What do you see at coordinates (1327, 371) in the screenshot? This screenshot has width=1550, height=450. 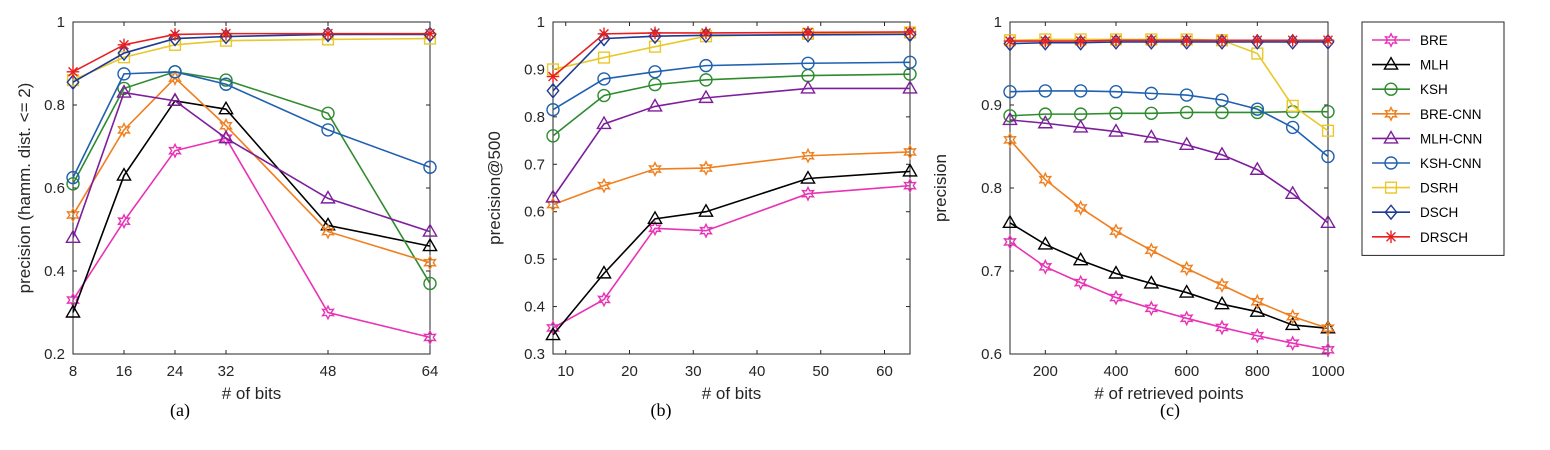 I see `x-tick-label: 1000` at bounding box center [1327, 371].